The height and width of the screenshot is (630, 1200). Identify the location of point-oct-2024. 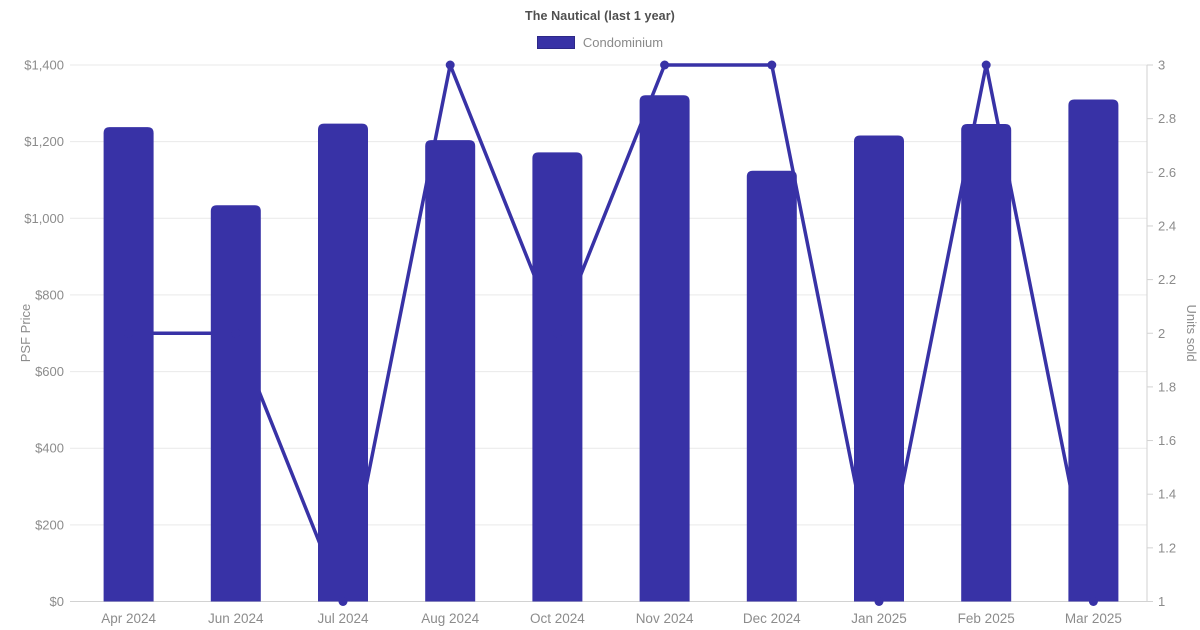
(557, 333).